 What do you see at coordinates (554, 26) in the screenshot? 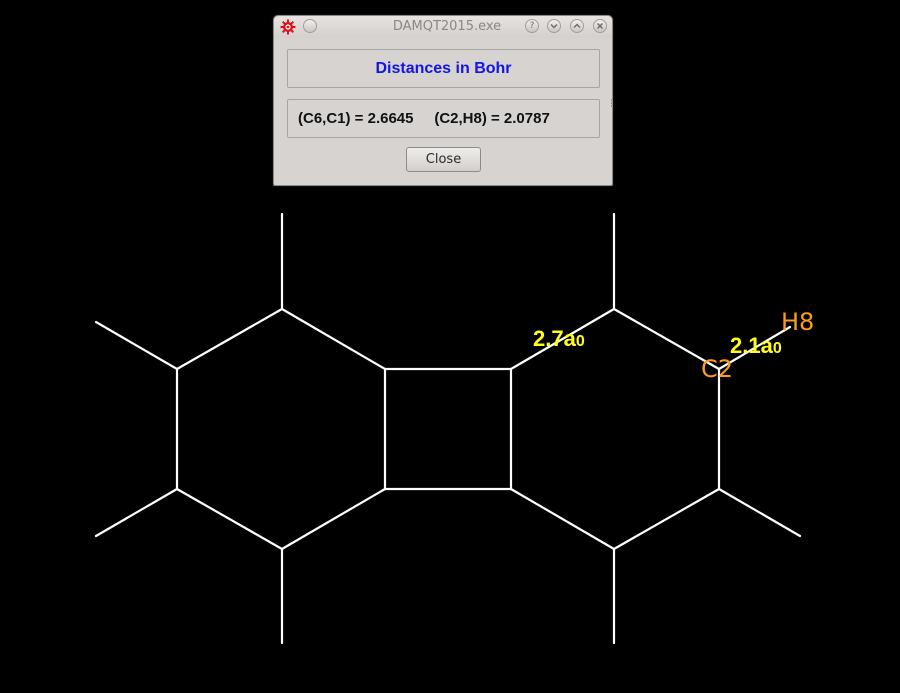
I see `chevron-down-icon` at bounding box center [554, 26].